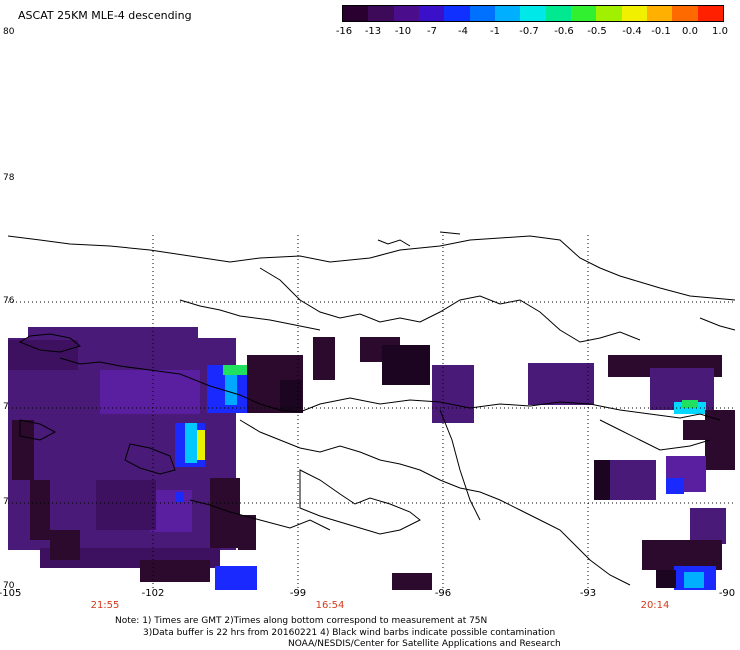 This screenshot has width=740, height=650. What do you see at coordinates (9, 32) in the screenshot?
I see `lat-label: 80` at bounding box center [9, 32].